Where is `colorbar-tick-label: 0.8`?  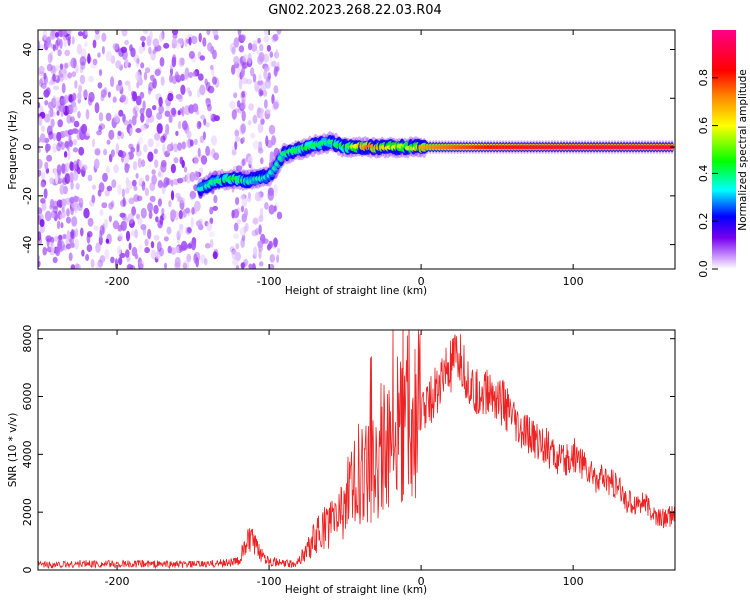 colorbar-tick-label: 0.8 is located at coordinates (703, 78).